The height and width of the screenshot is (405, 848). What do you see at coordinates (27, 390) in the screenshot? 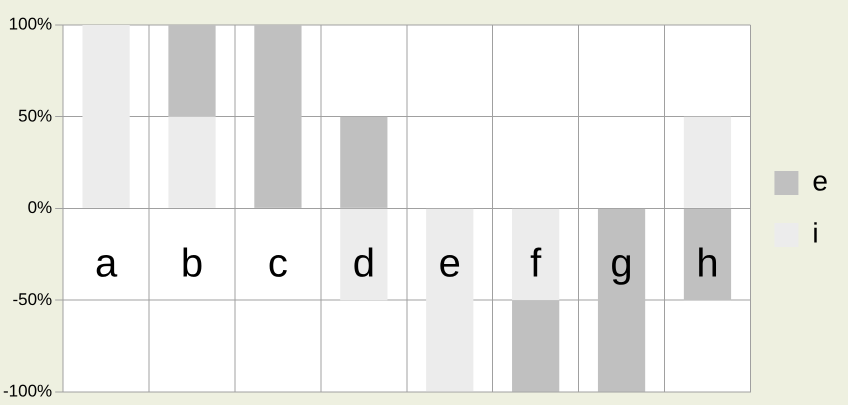
I see `y-tick-label: -100%` at bounding box center [27, 390].